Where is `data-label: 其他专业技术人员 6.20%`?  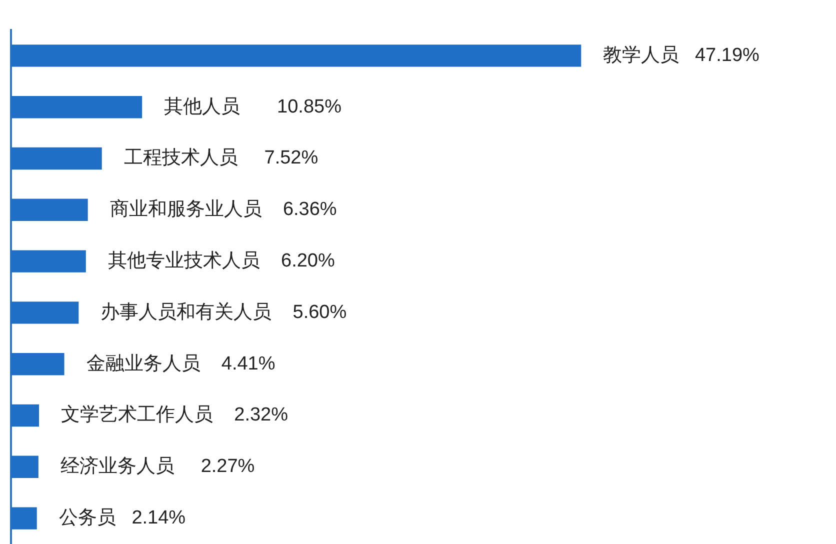
data-label: 其他专业技术人员 6.20% is located at coordinates (222, 261).